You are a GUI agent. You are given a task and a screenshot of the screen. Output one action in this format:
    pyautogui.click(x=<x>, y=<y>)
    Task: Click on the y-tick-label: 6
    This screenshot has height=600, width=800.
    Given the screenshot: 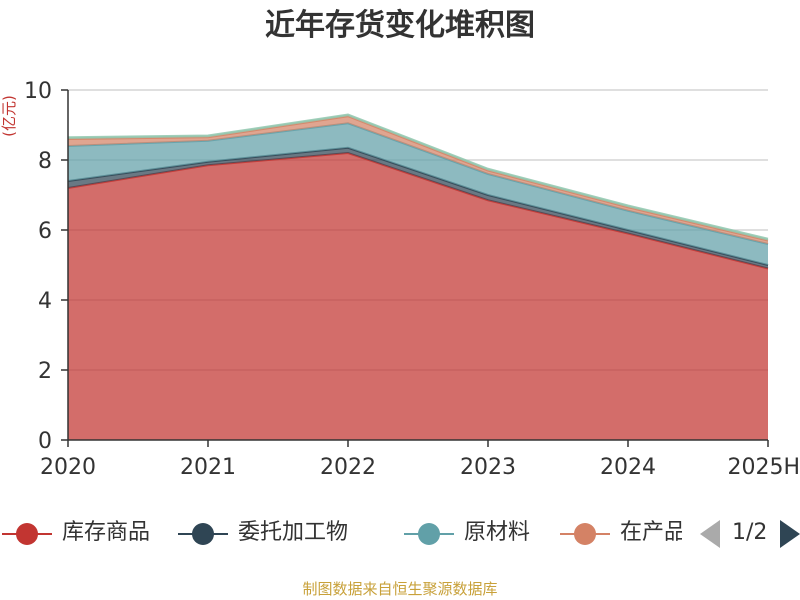 What is the action you would take?
    pyautogui.click(x=45, y=231)
    